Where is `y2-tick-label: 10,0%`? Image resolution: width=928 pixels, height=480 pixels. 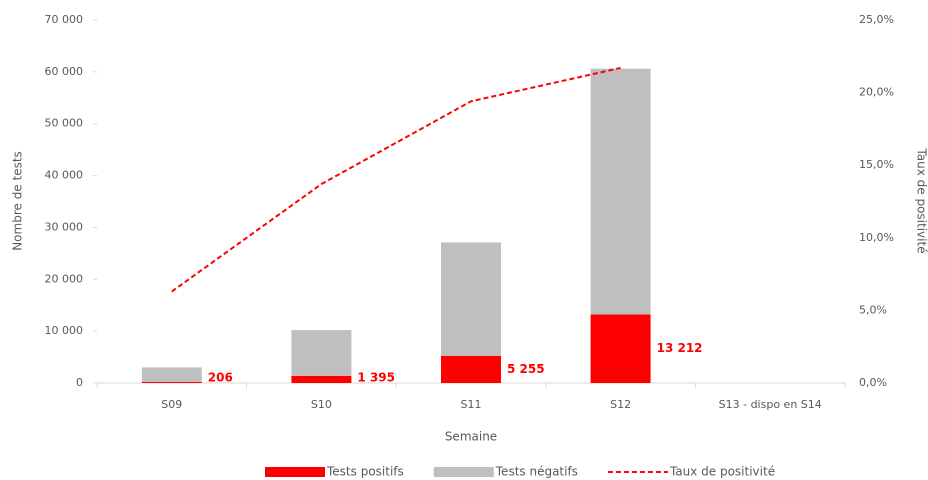
y2-tick-label: 10,0% is located at coordinates (876, 237).